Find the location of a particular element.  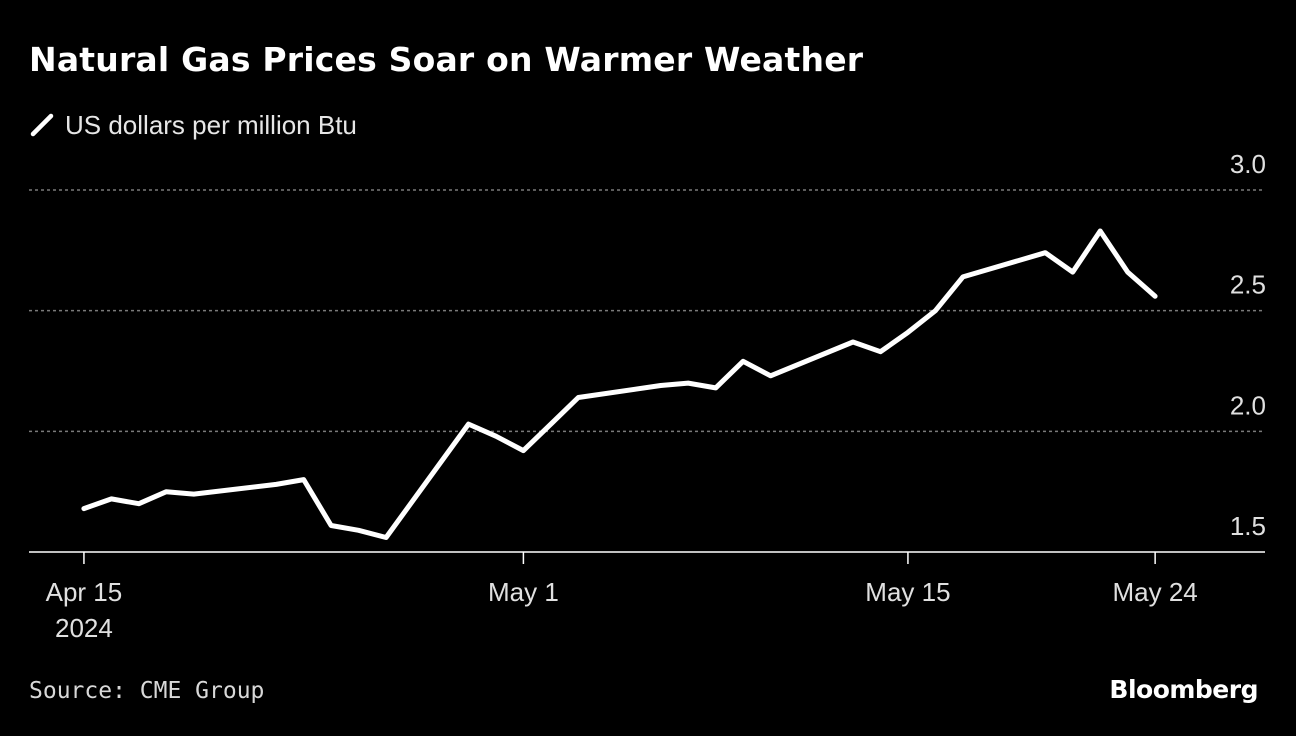

x-tick-sublabel: 2024 is located at coordinates (84, 628).